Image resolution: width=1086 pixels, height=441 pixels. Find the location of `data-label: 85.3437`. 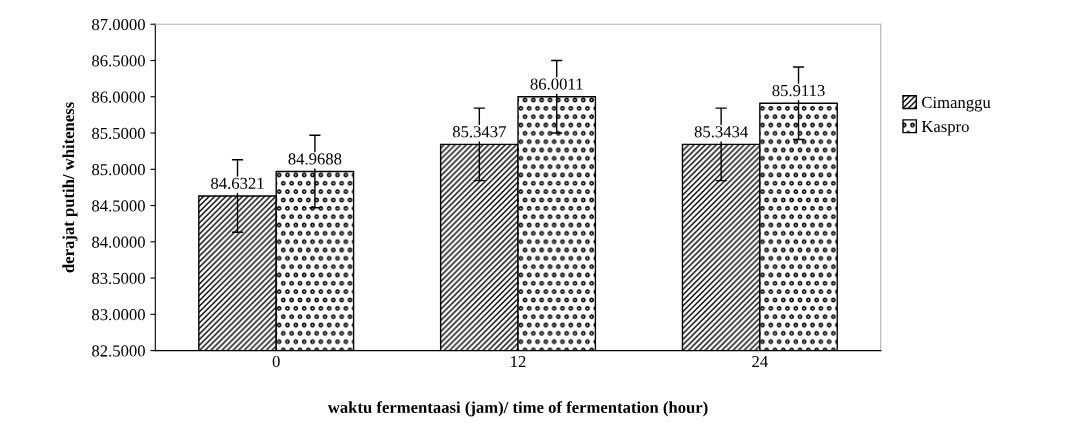

data-label: 85.3437 is located at coordinates (479, 132).